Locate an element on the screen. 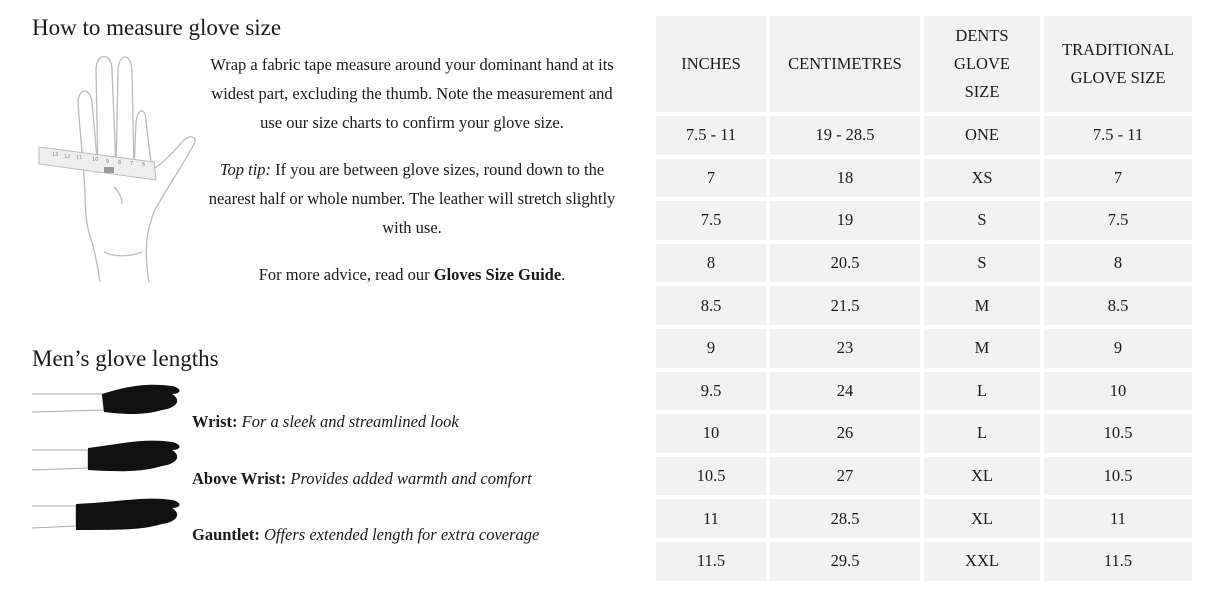 Image resolution: width=1214 pixels, height=602 pixels. table-cell: 19 is located at coordinates (845, 220).